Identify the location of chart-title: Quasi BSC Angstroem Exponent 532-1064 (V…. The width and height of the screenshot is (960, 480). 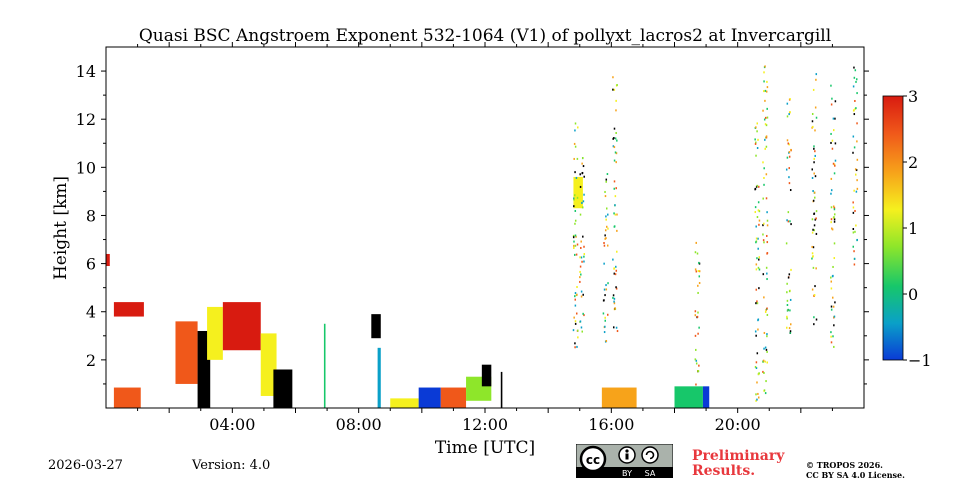
(485, 36).